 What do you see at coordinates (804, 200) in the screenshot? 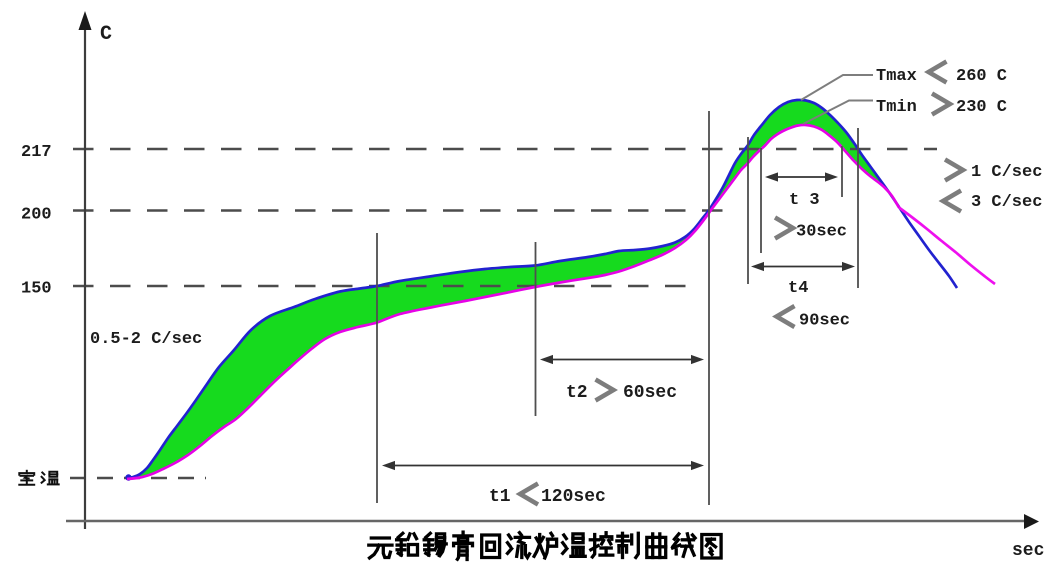
I see `svg-text: t 3` at bounding box center [804, 200].